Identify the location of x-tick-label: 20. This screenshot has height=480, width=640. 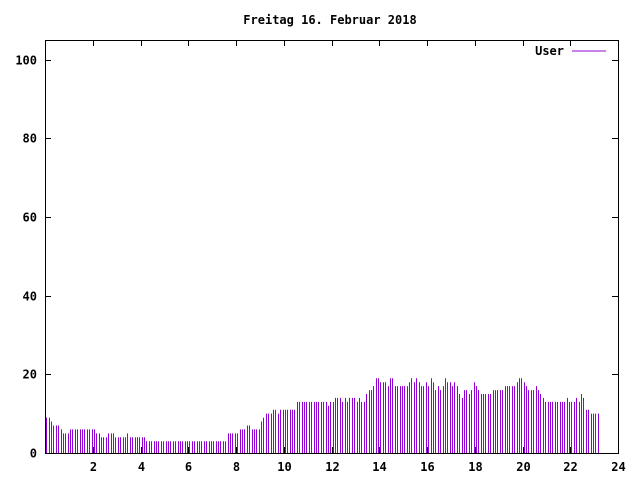
(523, 467).